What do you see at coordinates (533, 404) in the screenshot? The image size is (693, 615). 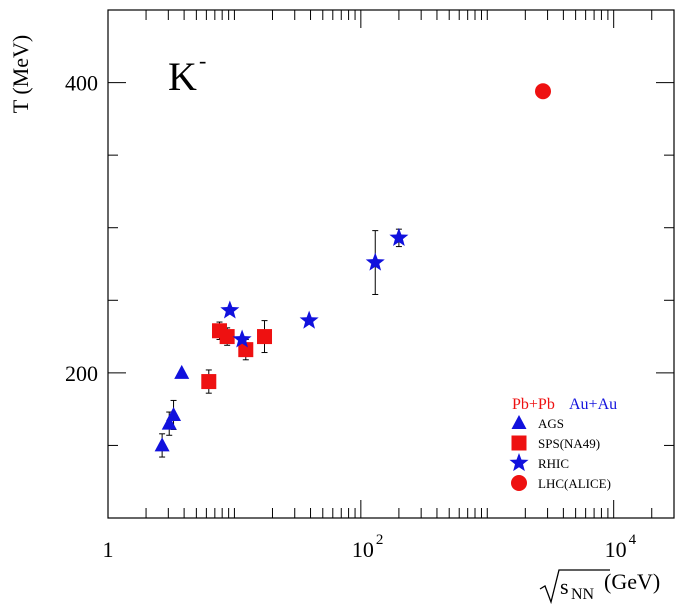 I see `legend-header-pbpb: Pb+Pb` at bounding box center [533, 404].